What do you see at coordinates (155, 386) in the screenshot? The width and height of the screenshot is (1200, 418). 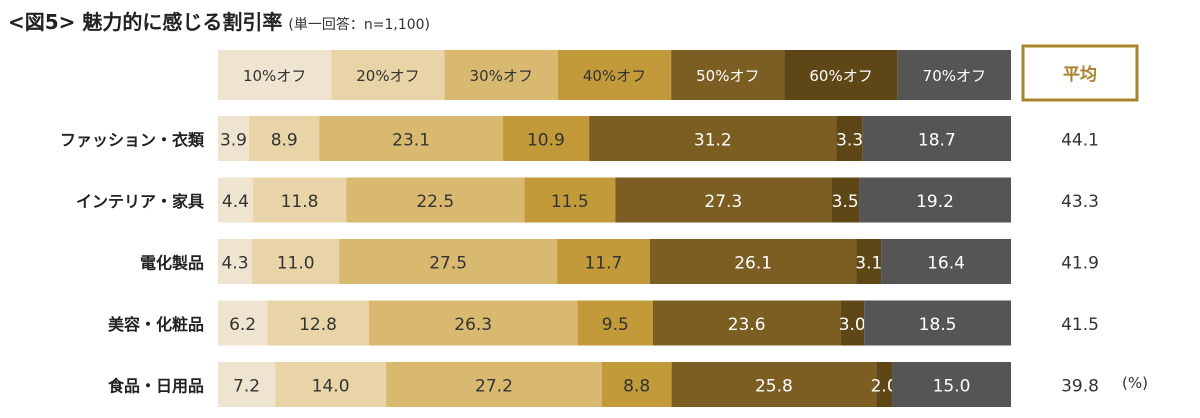 I see `category-label: 食品・日用品` at bounding box center [155, 386].